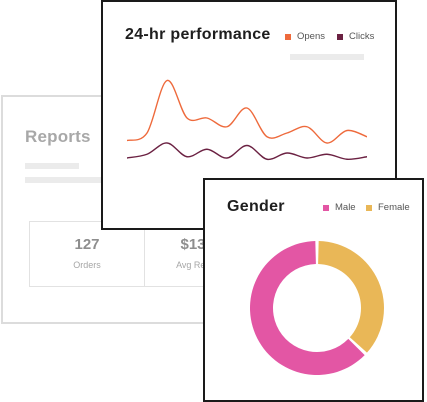 Image resolution: width=427 pixels, height=402 pixels. Describe the element at coordinates (247, 151) in the screenshot. I see `series-line-clicks` at that location.